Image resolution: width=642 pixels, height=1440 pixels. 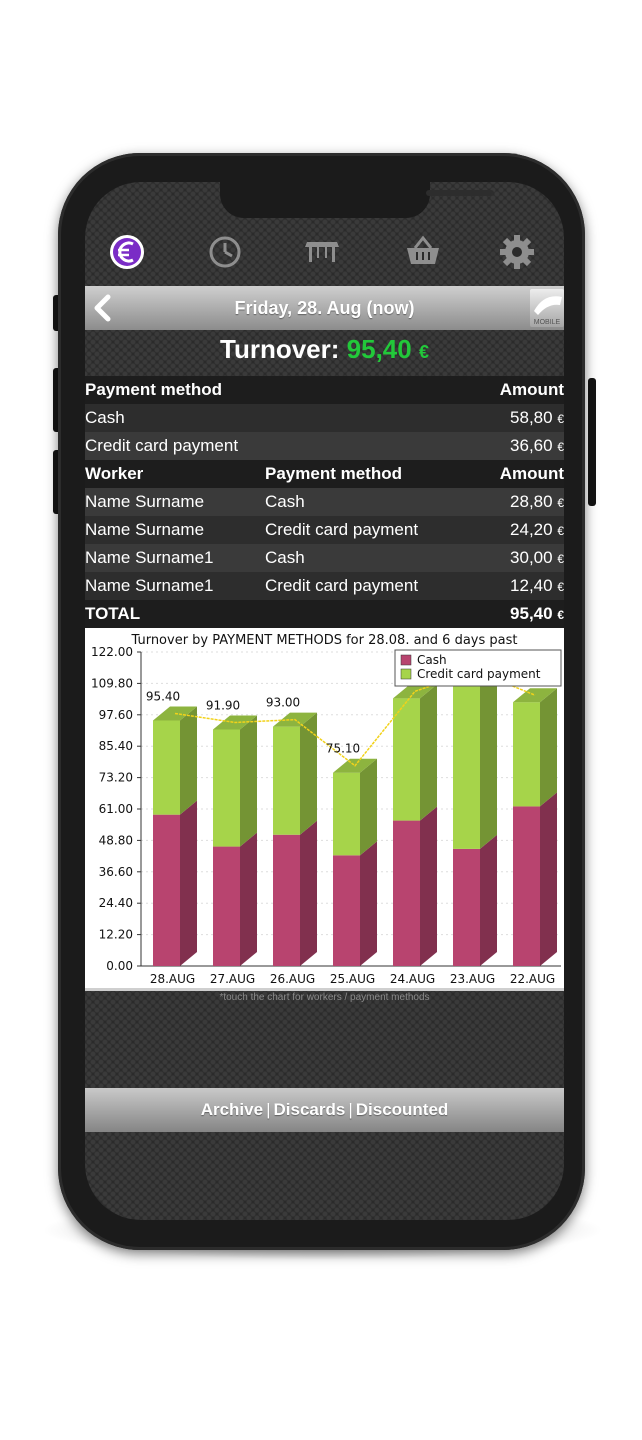 What do you see at coordinates (145, 529) in the screenshot?
I see `worker-name: Name Surname` at bounding box center [145, 529].